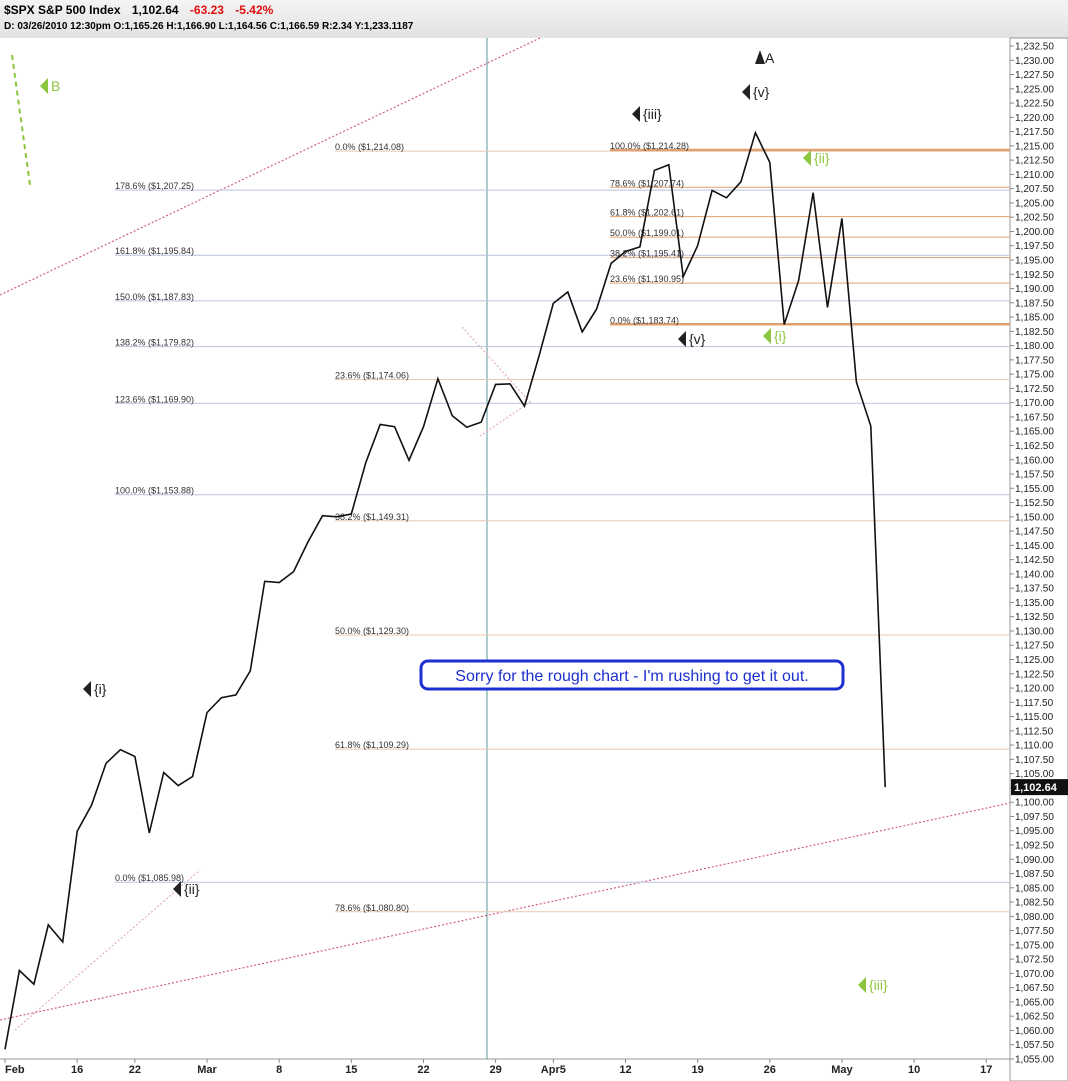 The width and height of the screenshot is (1068, 1081). What do you see at coordinates (1034, 617) in the screenshot?
I see `y-tick-label: 1,132.50` at bounding box center [1034, 617].